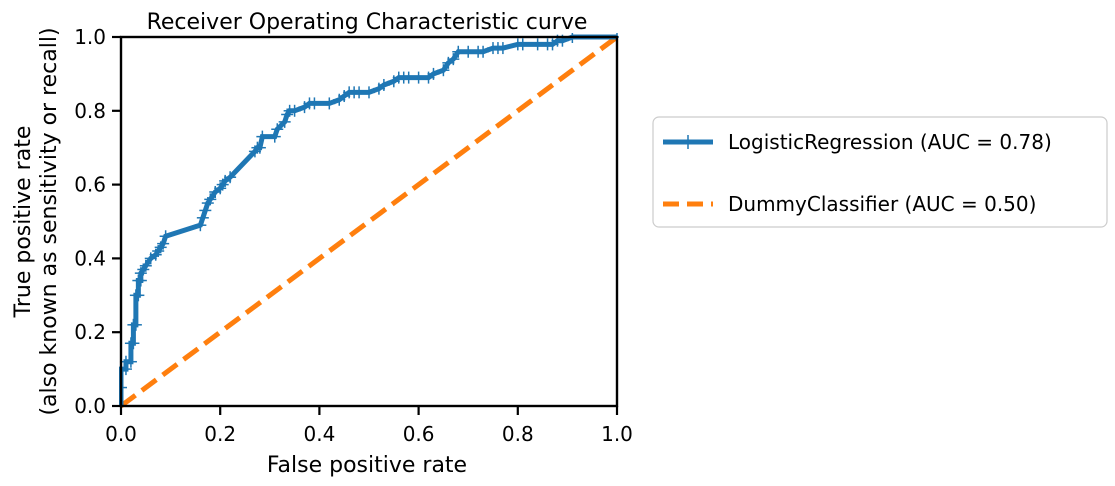 This screenshot has width=1115, height=486. Describe the element at coordinates (90, 332) in the screenshot. I see `y-tick-label: 0.2` at that location.